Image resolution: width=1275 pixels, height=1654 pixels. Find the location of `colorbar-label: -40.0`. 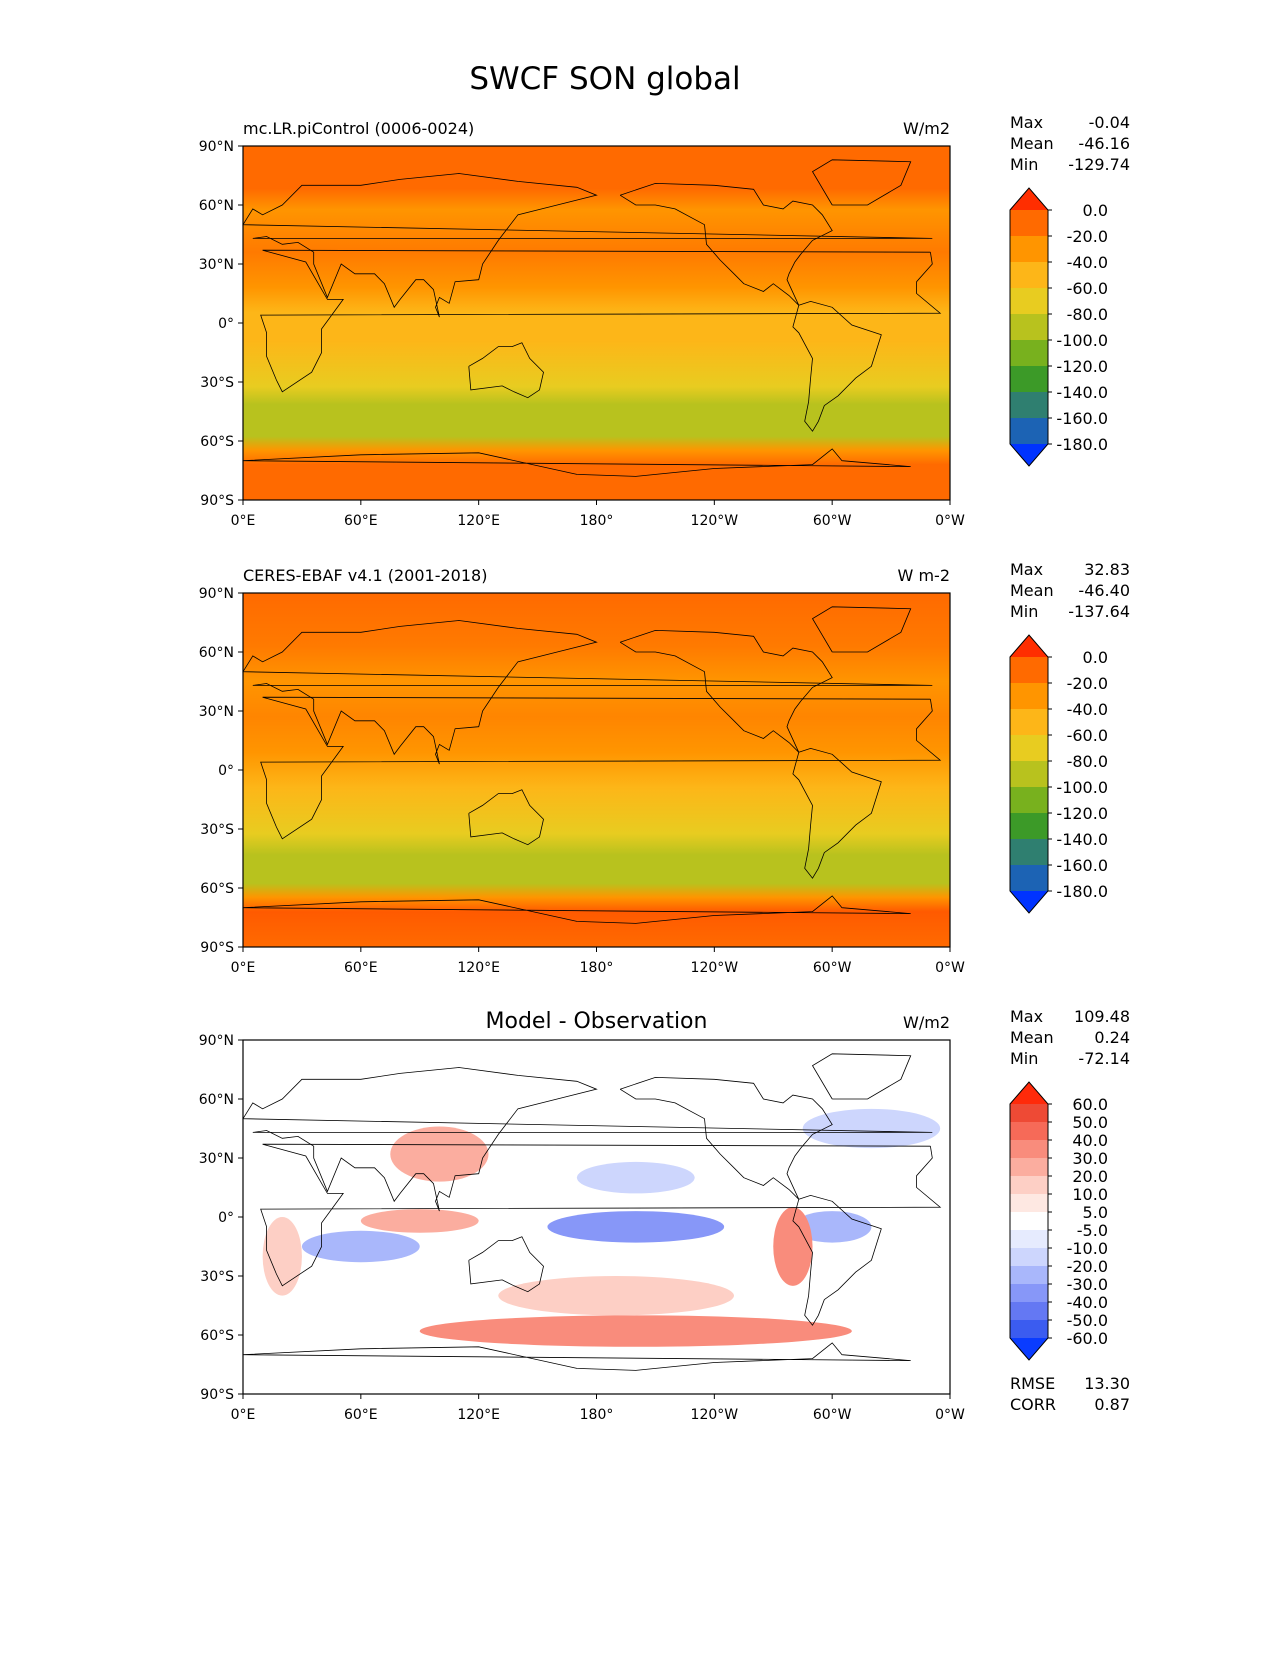

colorbar-label: -40.0 is located at coordinates (1087, 1302).